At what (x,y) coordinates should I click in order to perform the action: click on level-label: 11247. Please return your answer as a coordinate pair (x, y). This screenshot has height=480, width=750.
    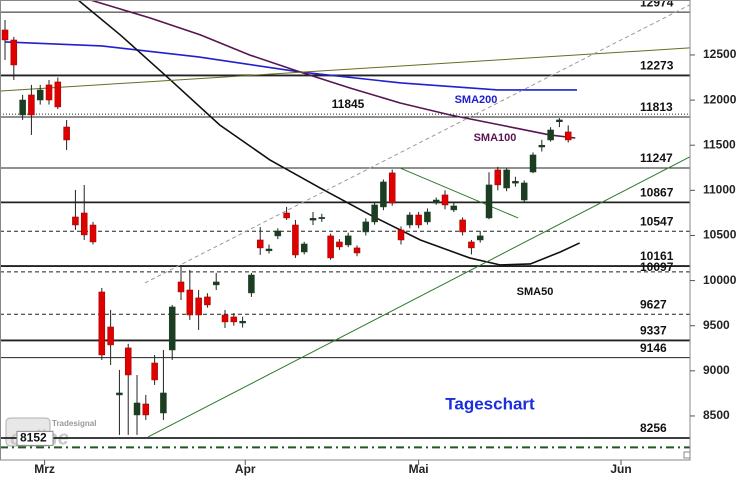
    Looking at the image, I should click on (656, 158).